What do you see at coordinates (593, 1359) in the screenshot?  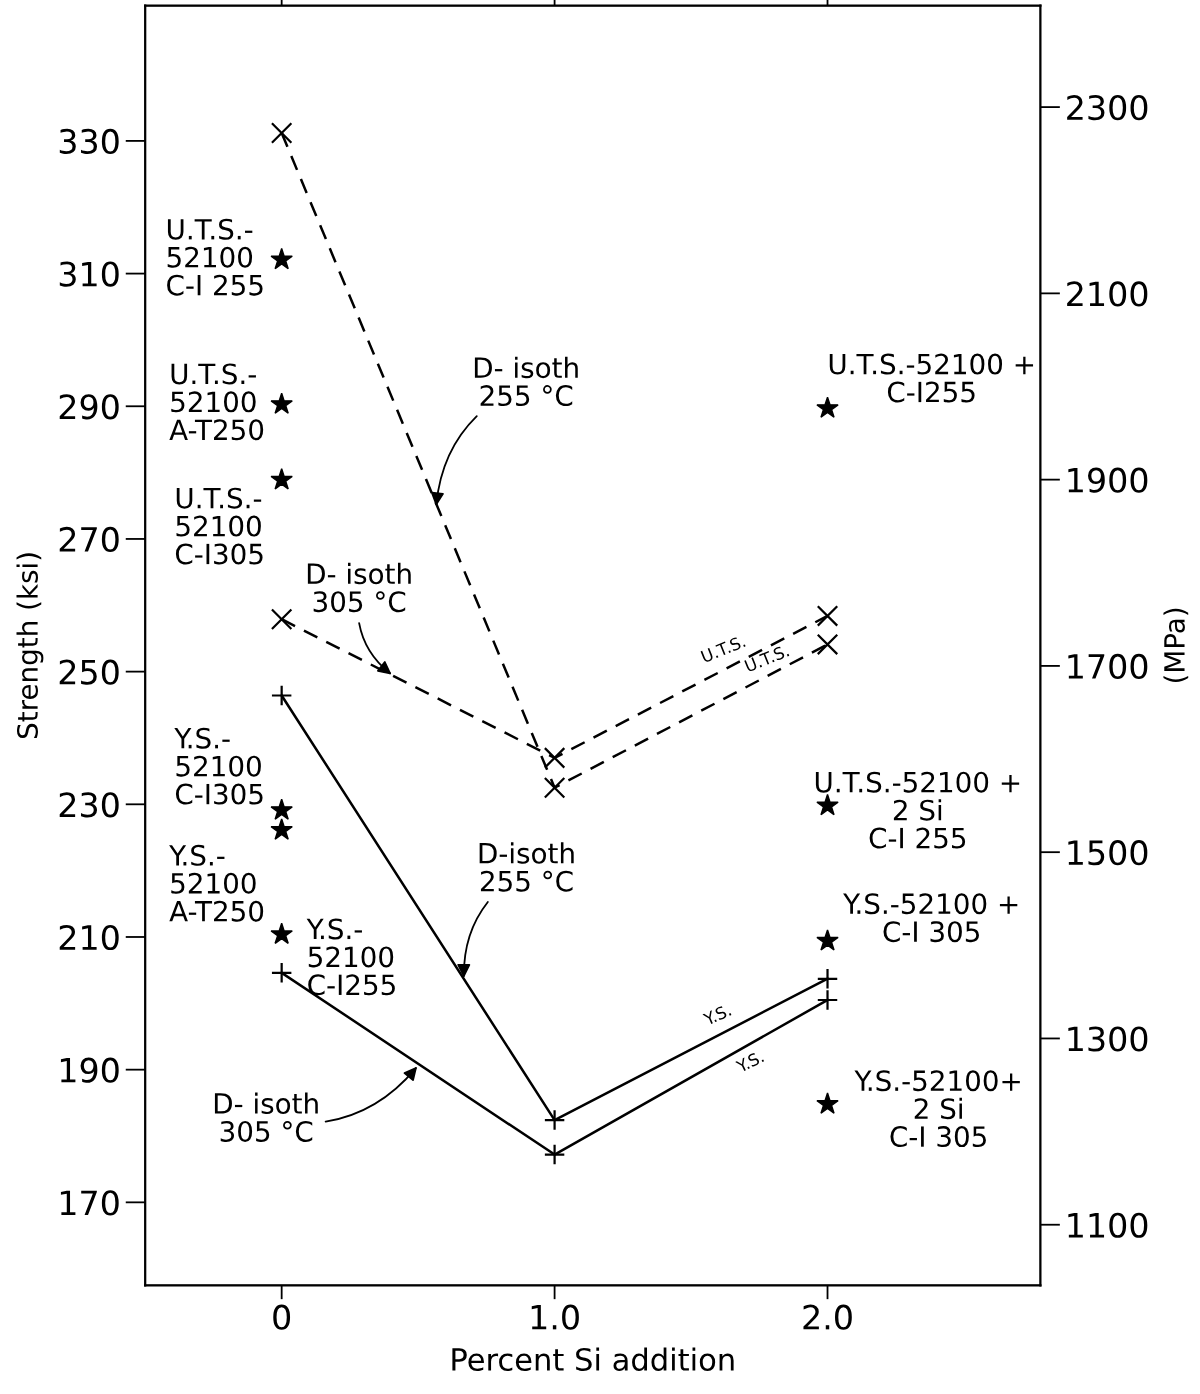 I see `x-axis-title: Percent Si addition` at bounding box center [593, 1359].